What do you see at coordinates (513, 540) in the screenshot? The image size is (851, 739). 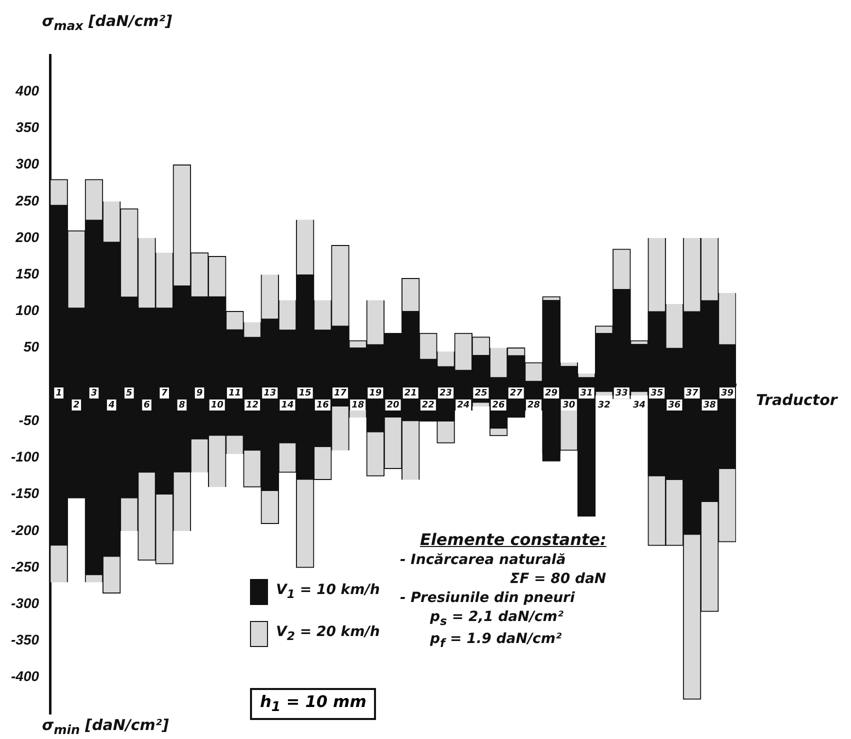 I see `annotation: Elemente constante:` at bounding box center [513, 540].